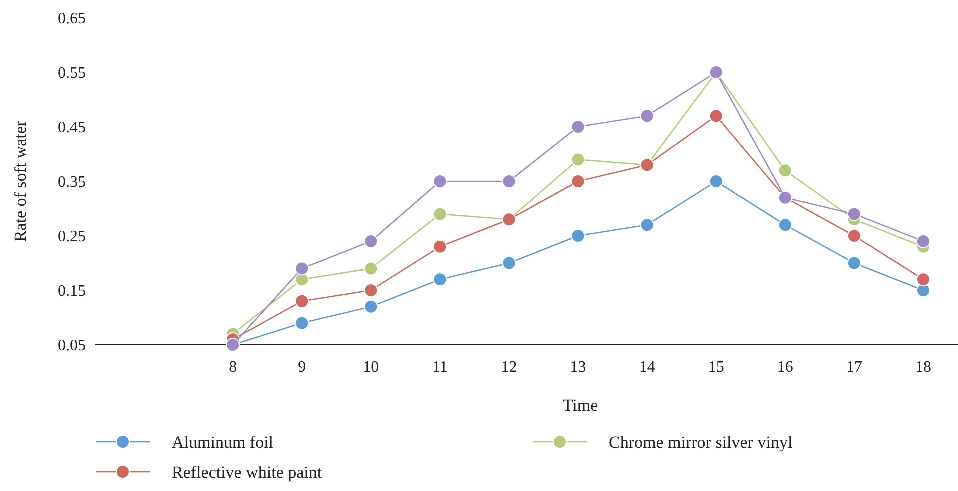 The width and height of the screenshot is (958, 491). What do you see at coordinates (923, 367) in the screenshot?
I see `x-tick-label: 18` at bounding box center [923, 367].